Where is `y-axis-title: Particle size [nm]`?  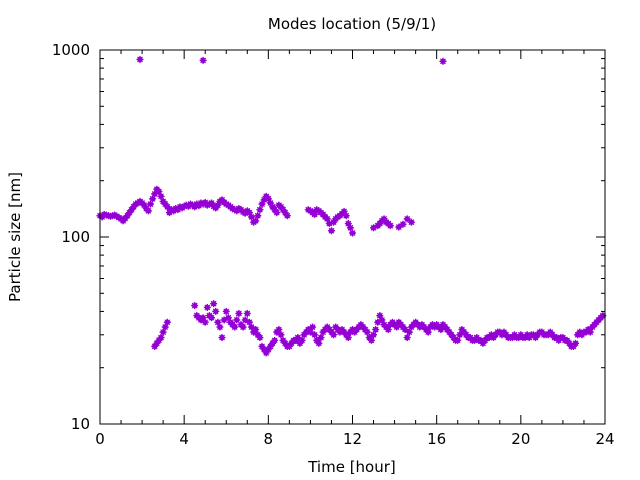
y-axis-title: Particle size [nm] is located at coordinates (15, 237).